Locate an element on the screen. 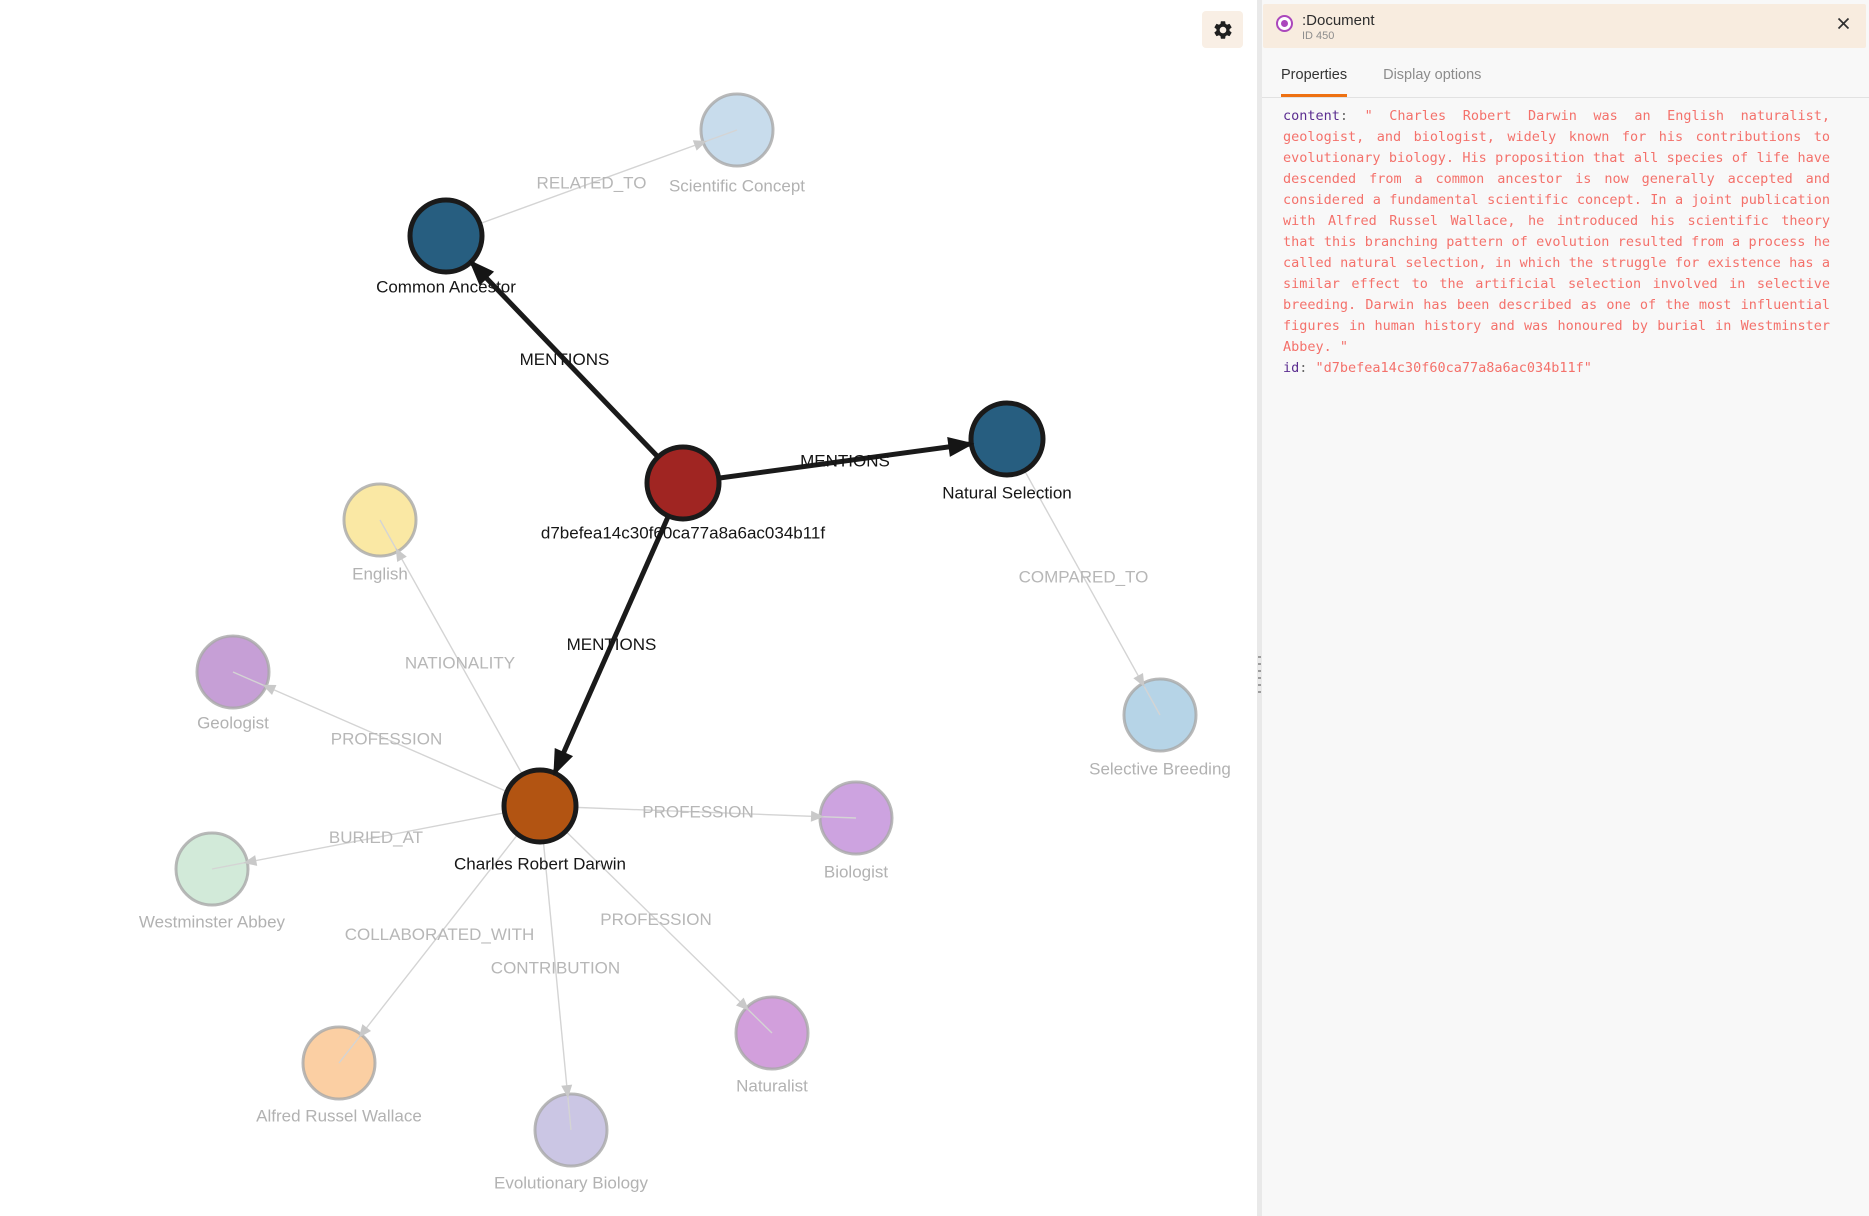 This screenshot has height=1216, width=1869. graph-edge-compared_to is located at coordinates (1083, 577).